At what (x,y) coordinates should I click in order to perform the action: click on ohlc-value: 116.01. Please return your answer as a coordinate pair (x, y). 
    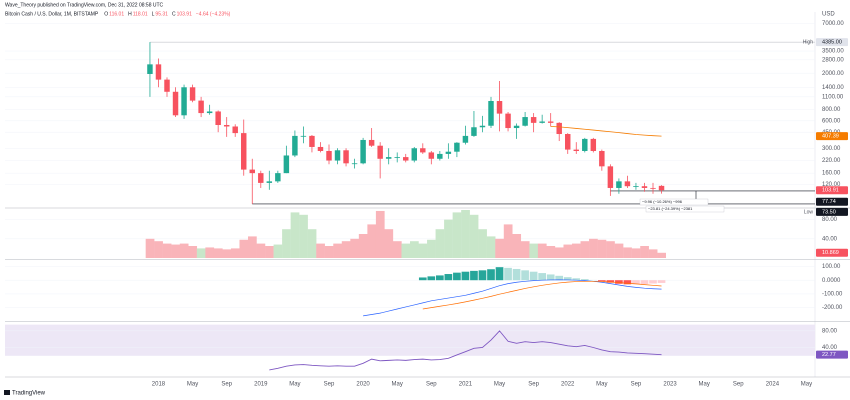
    Looking at the image, I should click on (116, 14).